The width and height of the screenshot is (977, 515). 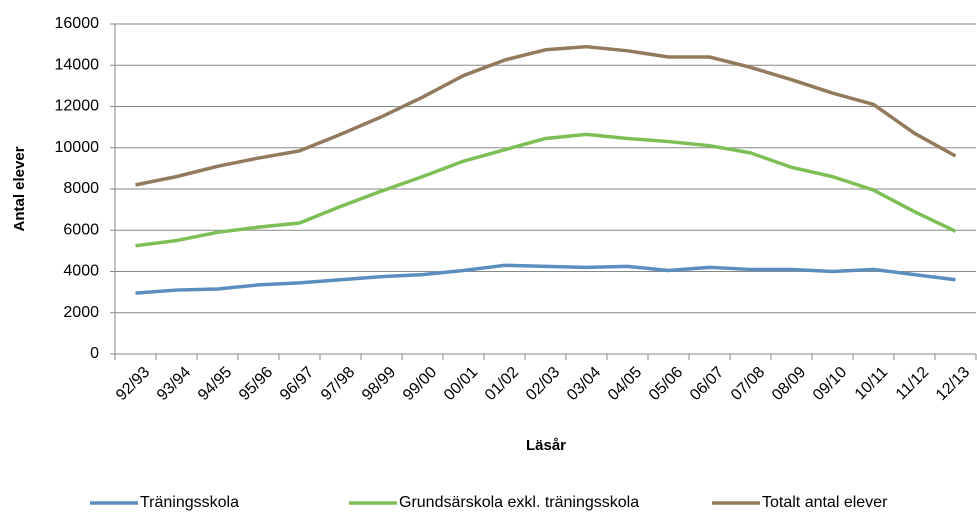 What do you see at coordinates (707, 384) in the screenshot?
I see `x-tick-label: 06/07` at bounding box center [707, 384].